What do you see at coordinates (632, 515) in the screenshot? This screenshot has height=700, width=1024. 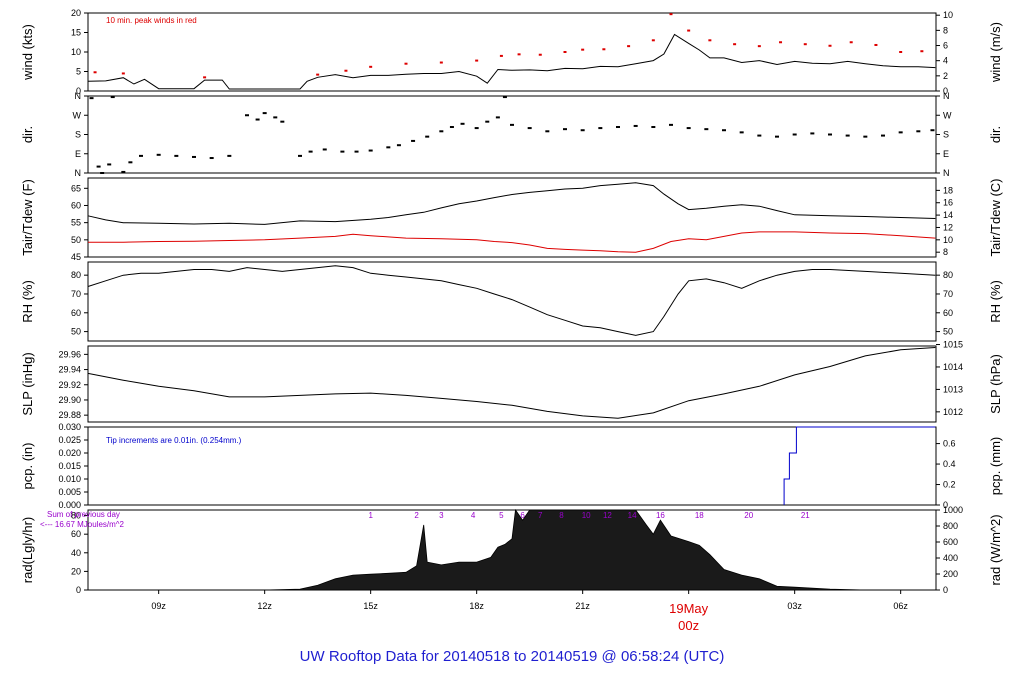 I see `rad-hour-mark: 14` at bounding box center [632, 515].